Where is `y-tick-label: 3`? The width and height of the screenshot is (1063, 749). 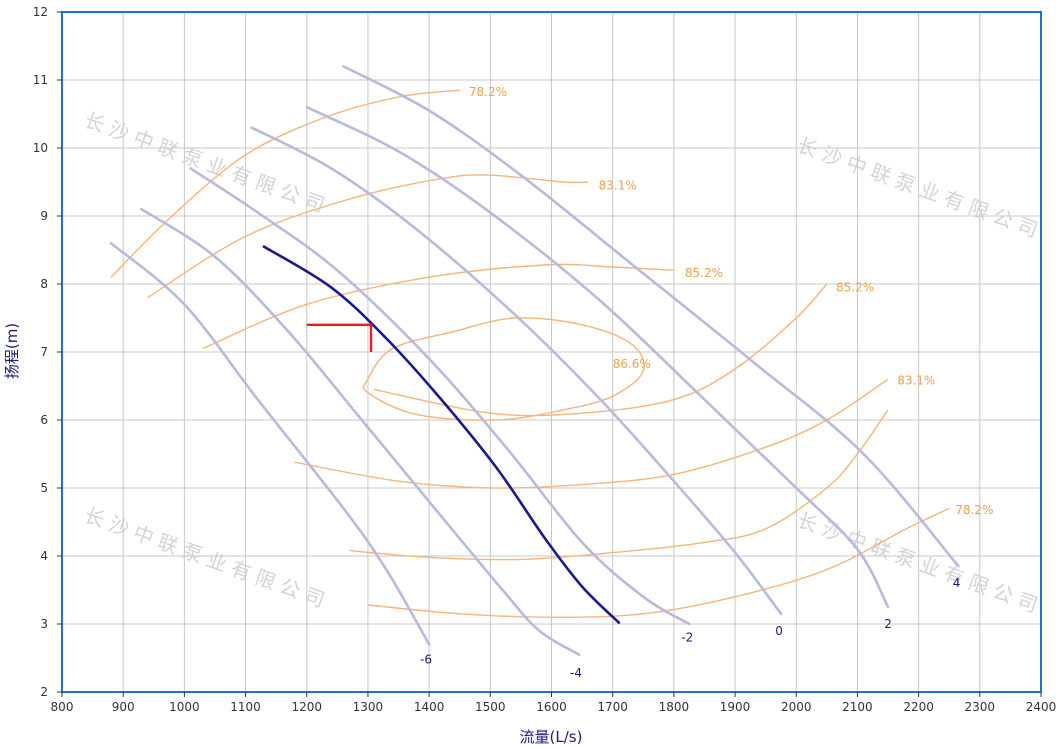 y-tick-label: 3 is located at coordinates (44, 624).